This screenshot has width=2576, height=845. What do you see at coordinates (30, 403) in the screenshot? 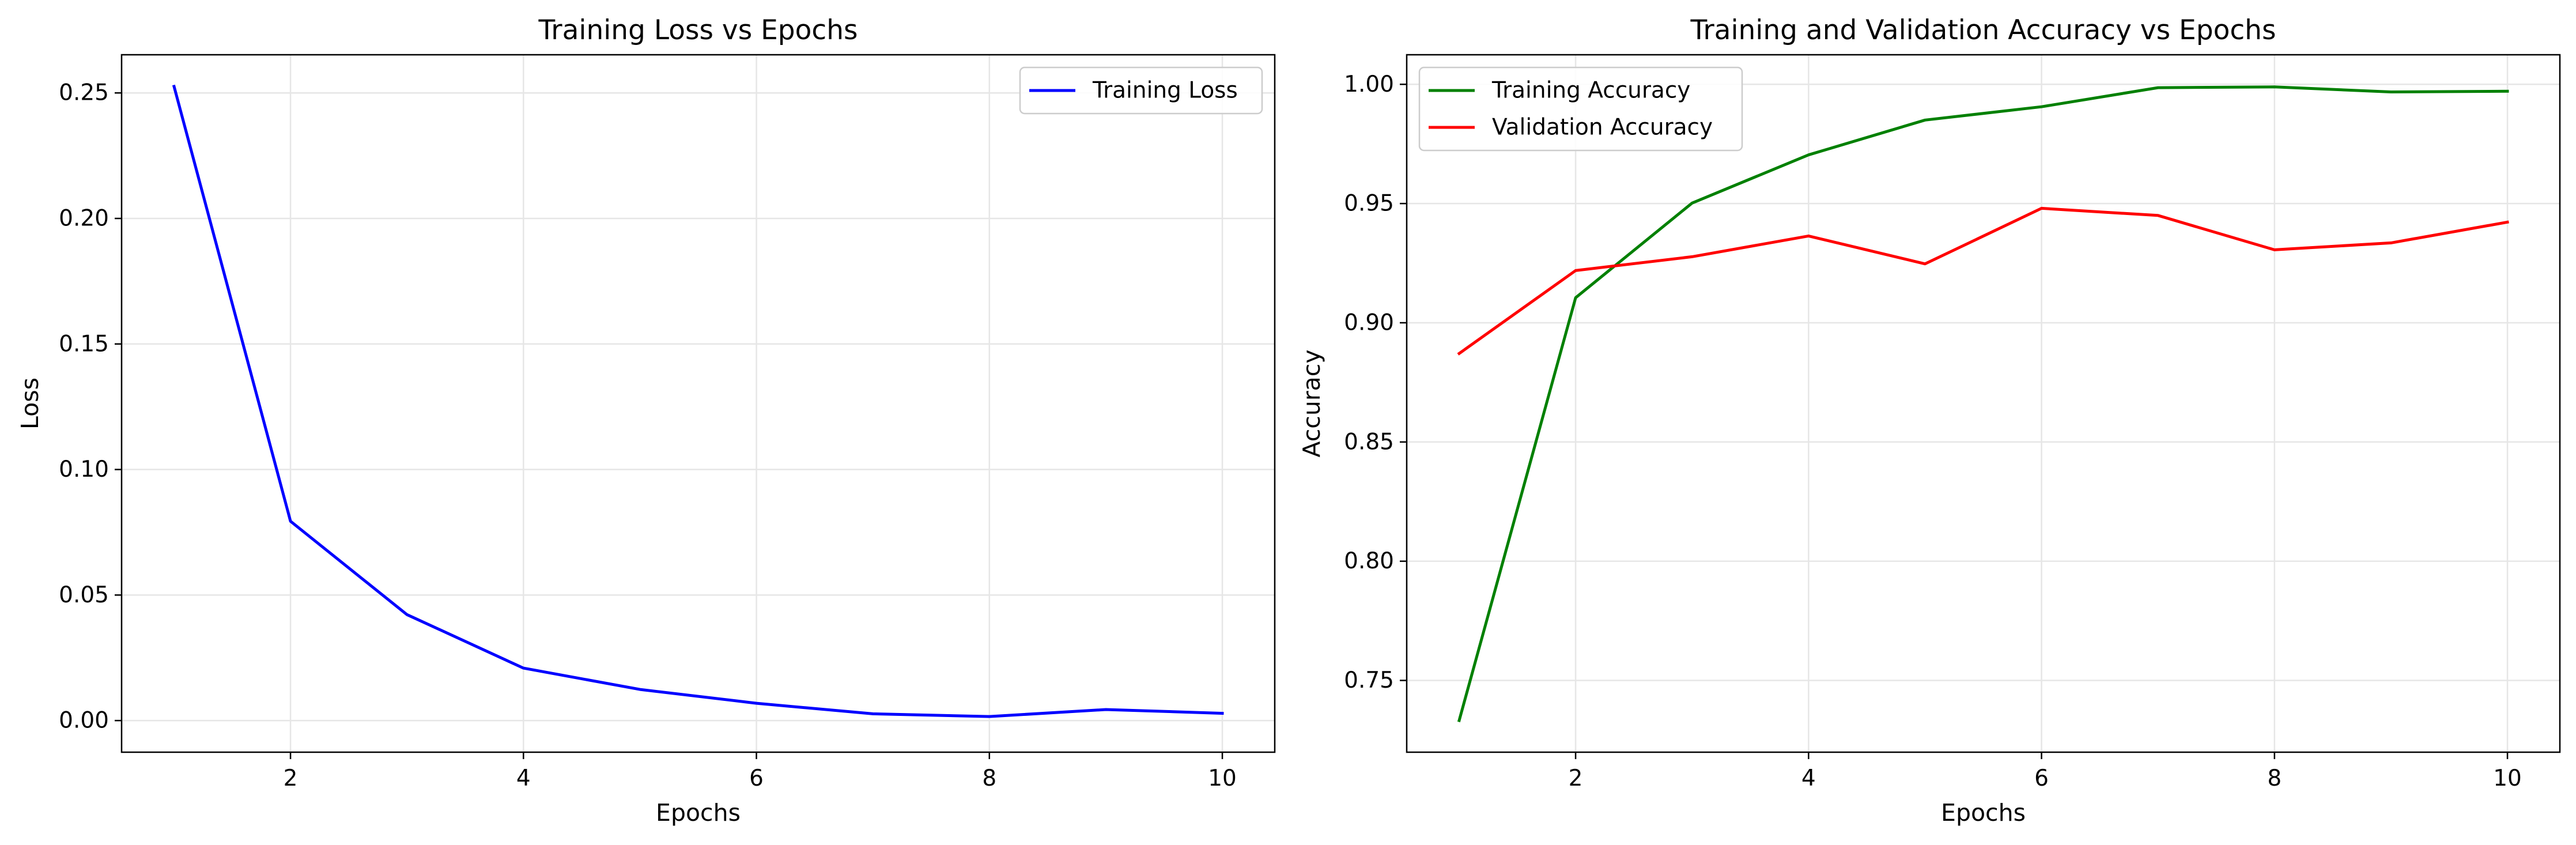
I see `y-axis-label: Loss` at bounding box center [30, 403].